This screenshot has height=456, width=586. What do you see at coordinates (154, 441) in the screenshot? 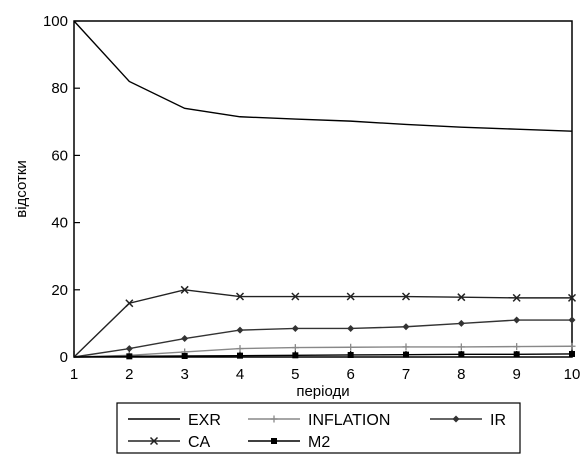
I see `legend-marker-ca` at bounding box center [154, 441].